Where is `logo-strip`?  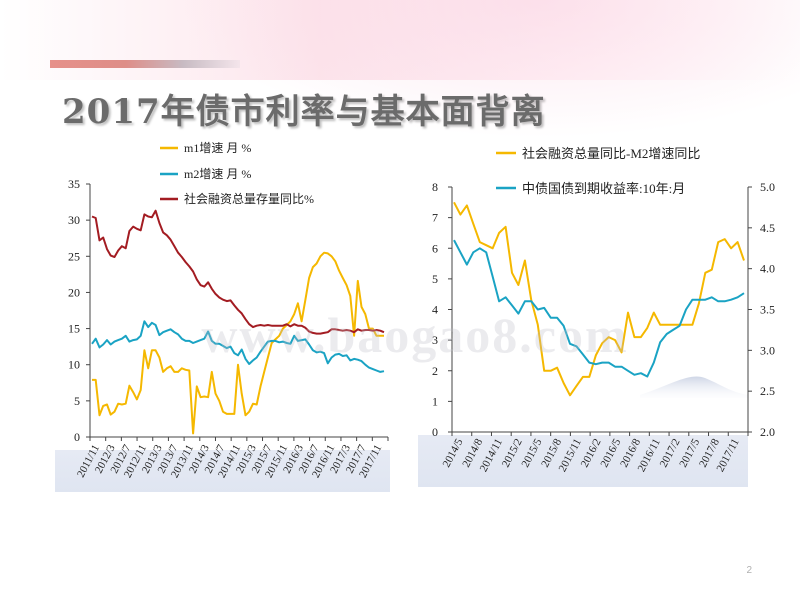 logo-strip is located at coordinates (145, 64).